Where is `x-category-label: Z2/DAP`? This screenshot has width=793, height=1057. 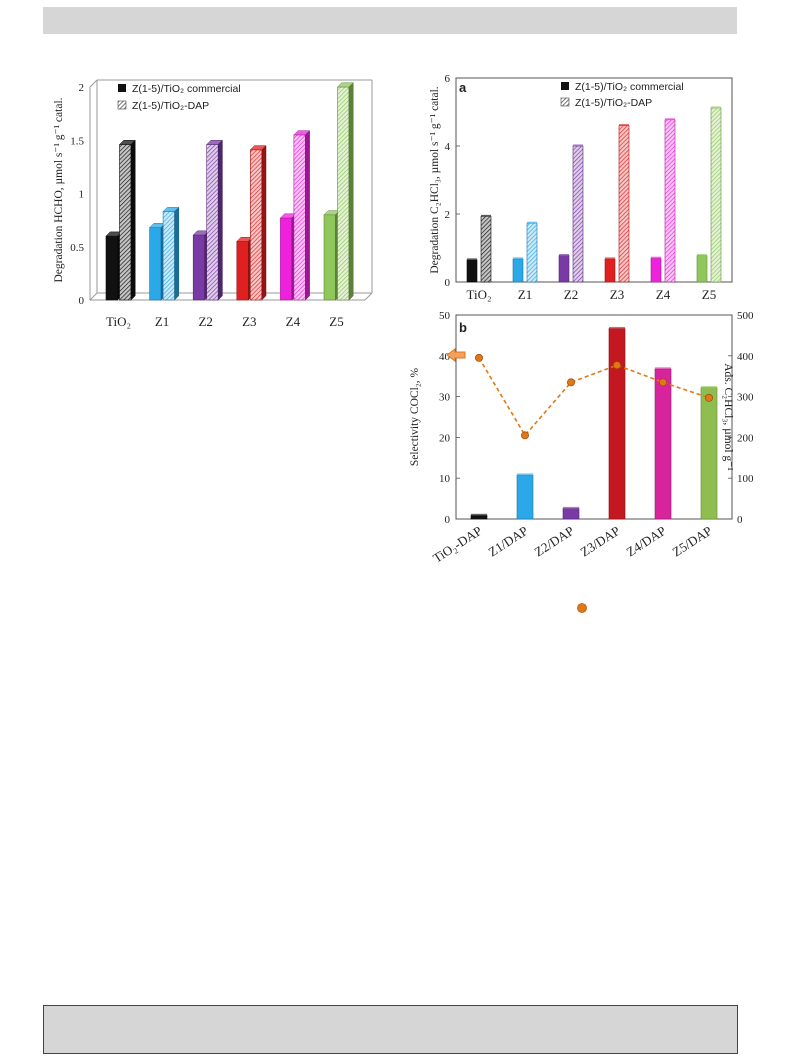
x-category-label: Z2/DAP is located at coordinates (554, 541).